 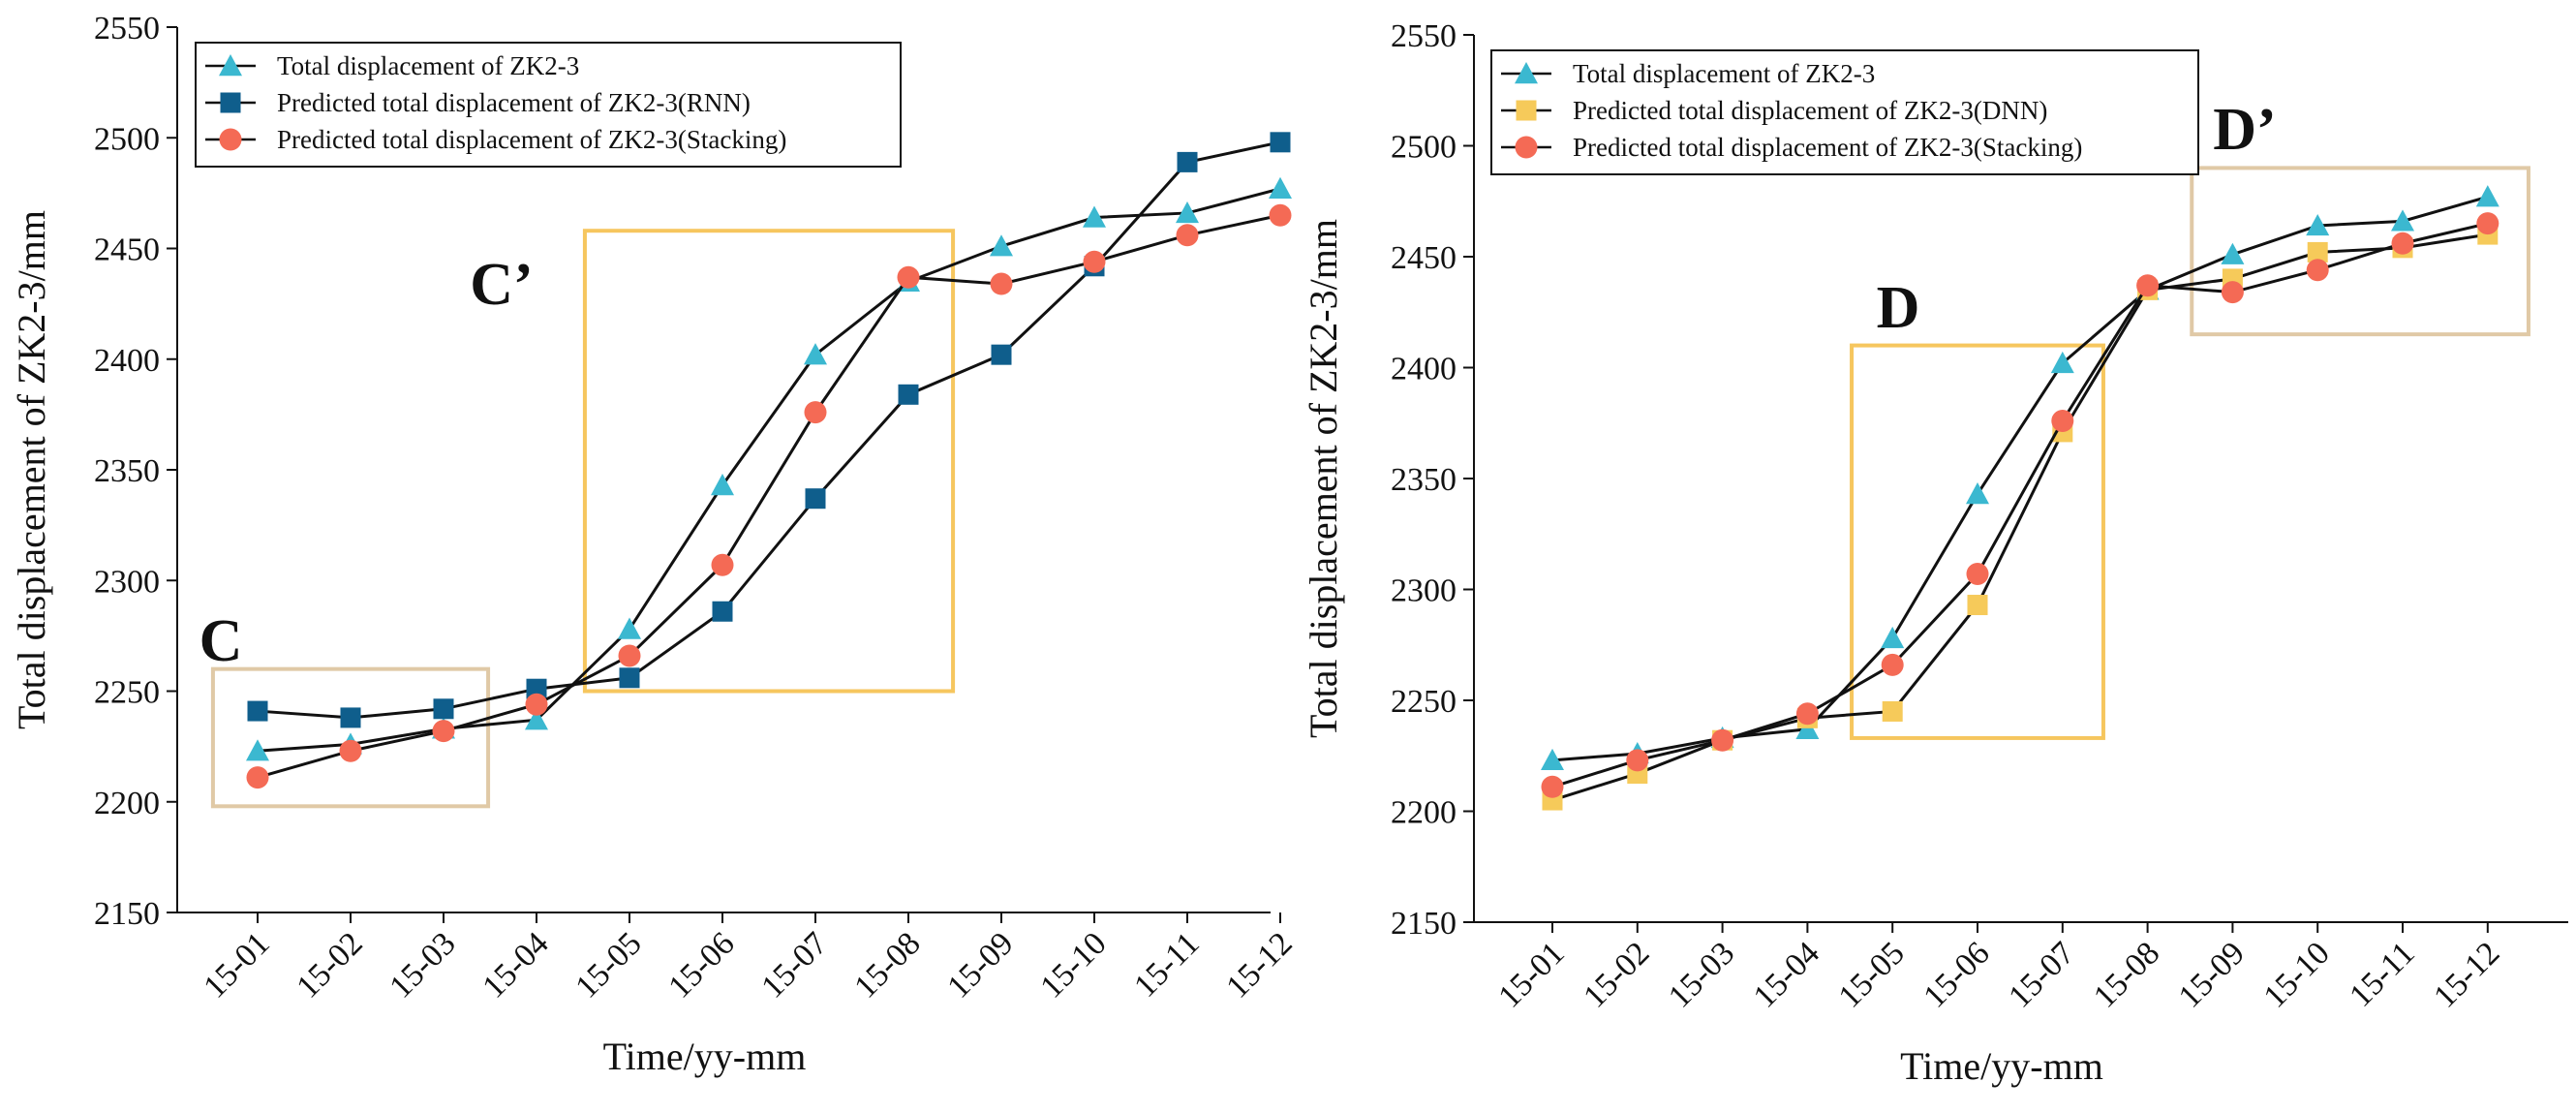 I want to click on x-tick-label: 15-03, so click(x=422, y=965).